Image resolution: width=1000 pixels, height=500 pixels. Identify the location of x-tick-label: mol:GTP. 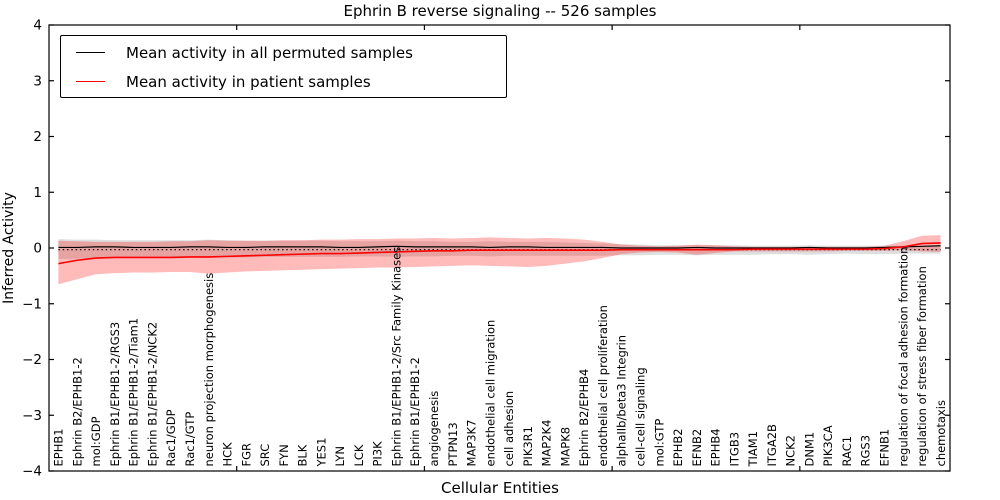
(659, 443).